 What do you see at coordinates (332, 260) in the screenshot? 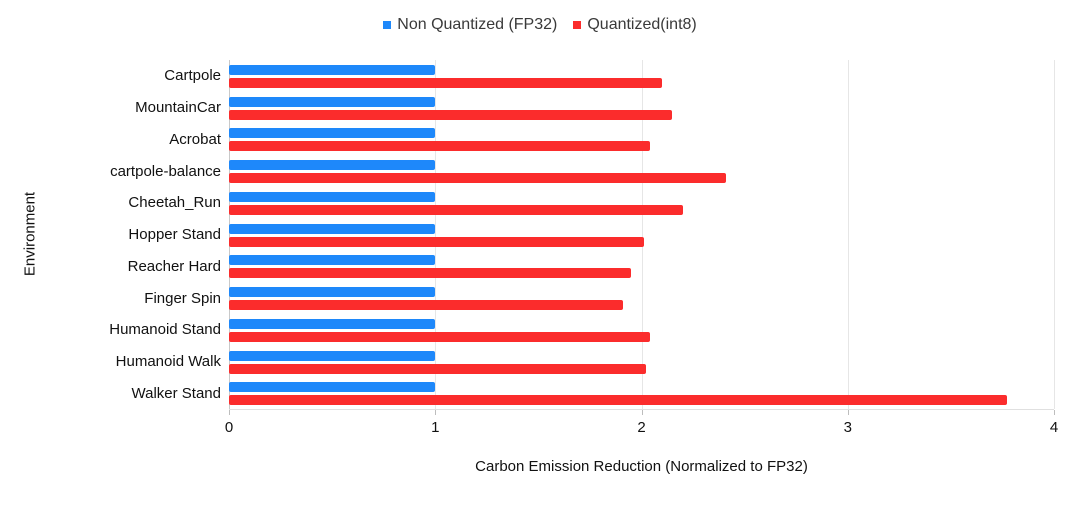
I see `bar-fp32-reacher-hard` at bounding box center [332, 260].